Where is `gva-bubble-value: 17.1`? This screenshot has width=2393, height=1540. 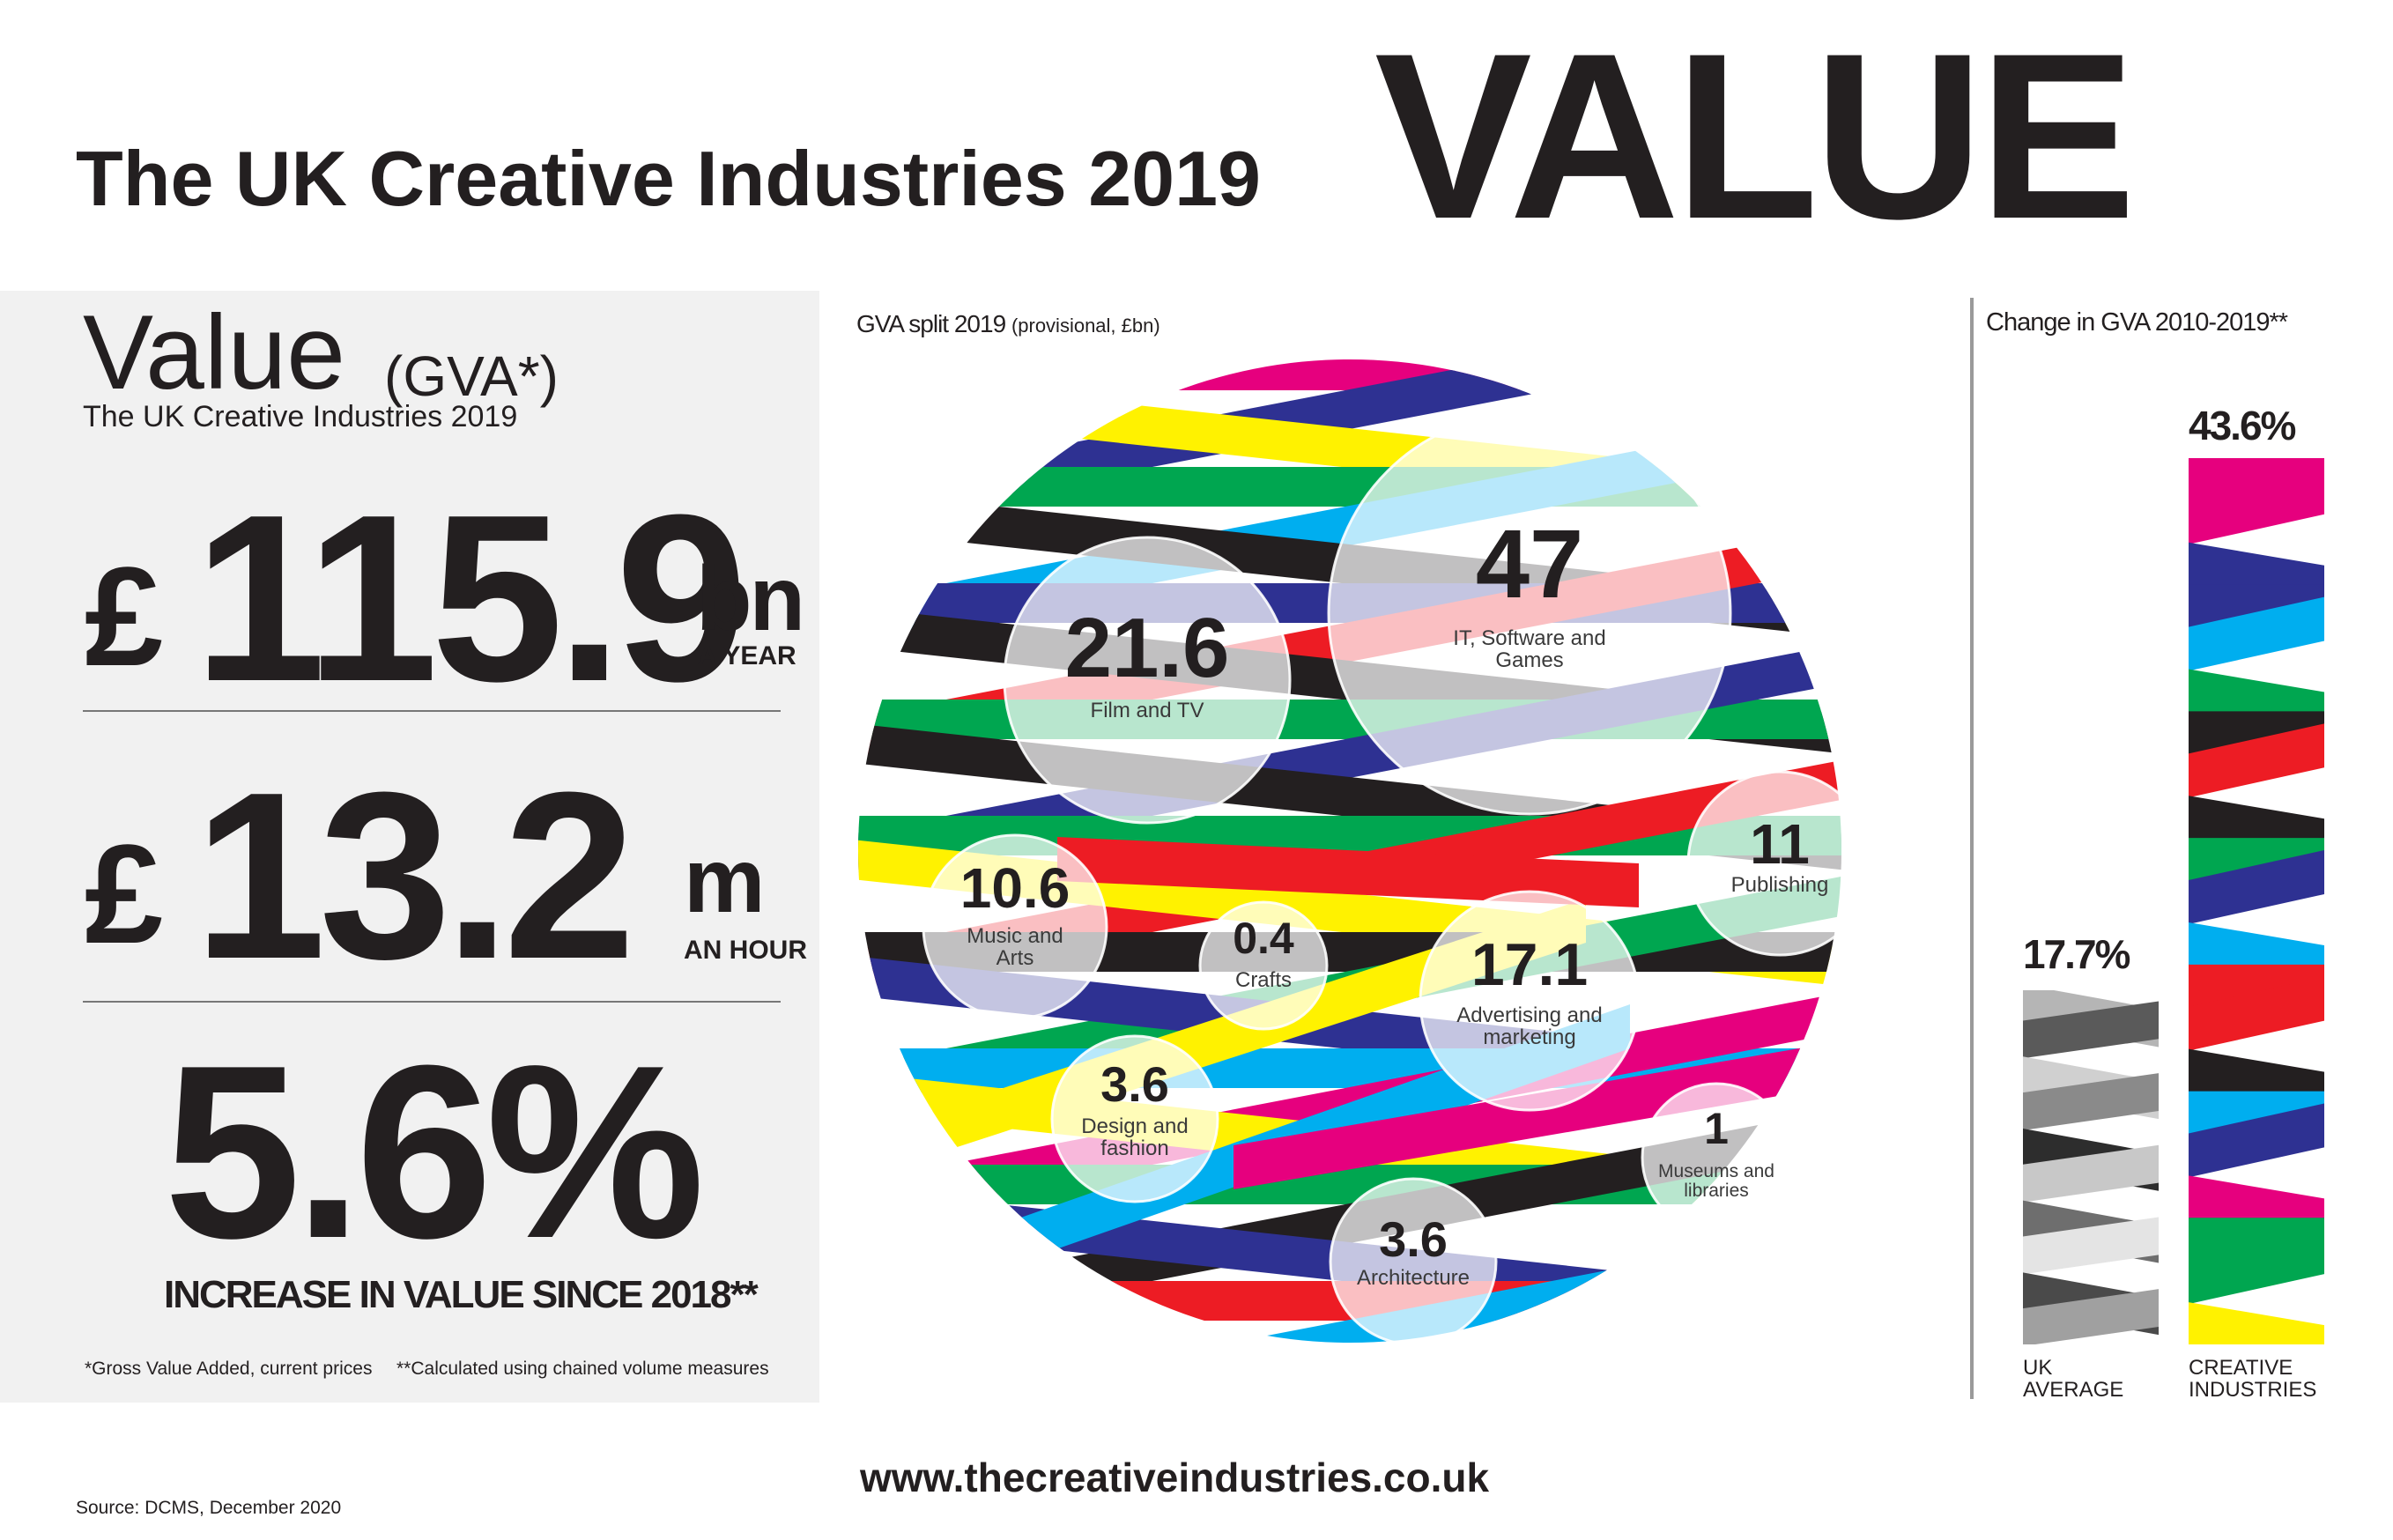
gva-bubble-value: 17.1 is located at coordinates (1529, 965).